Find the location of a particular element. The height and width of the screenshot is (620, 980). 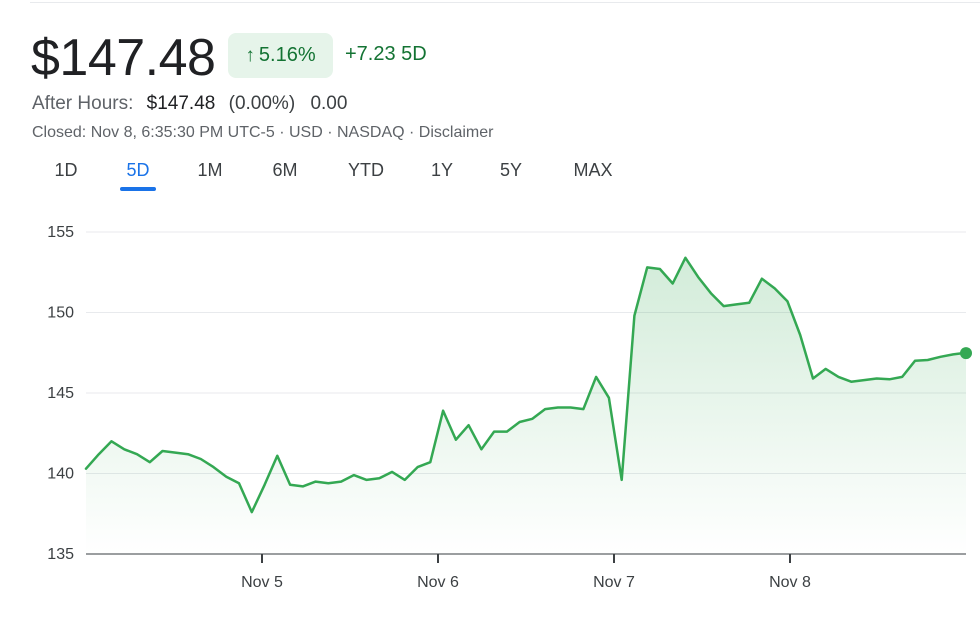

tab-max: MAX is located at coordinates (593, 170).